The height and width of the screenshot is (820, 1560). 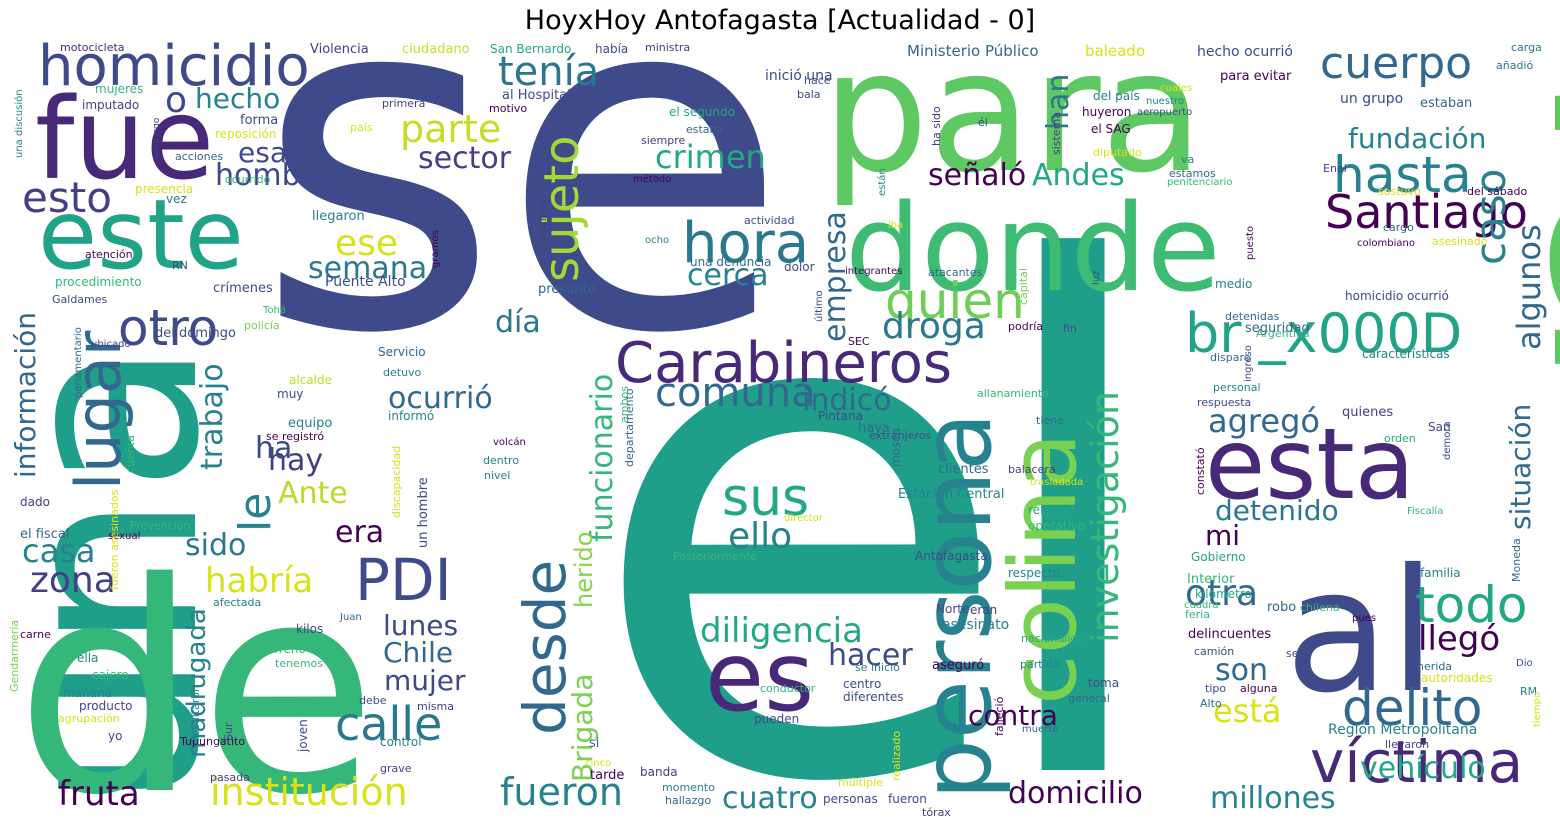 I want to click on cloud-word: balacera, so click(x=1032, y=469).